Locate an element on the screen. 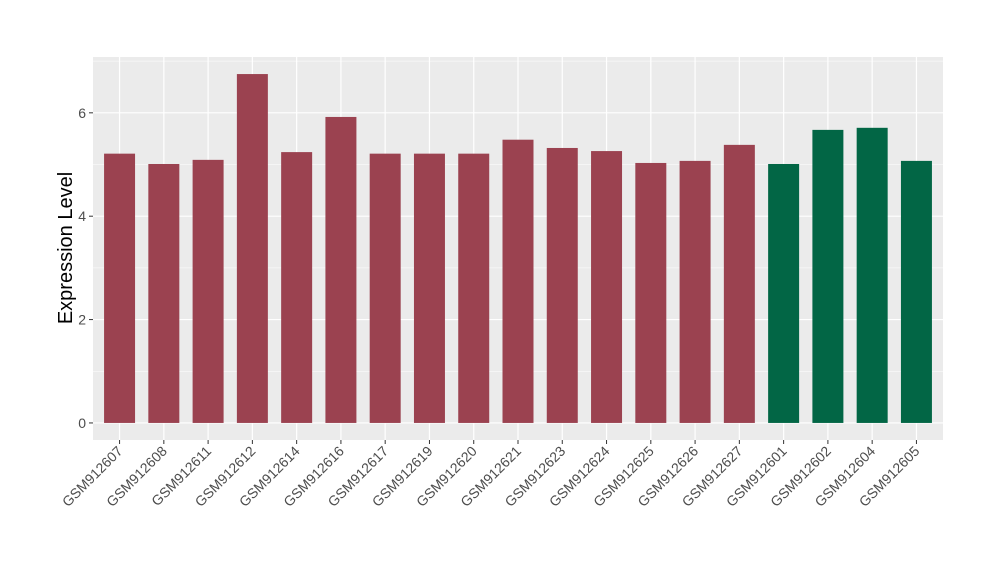 Image resolution: width=1000 pixels, height=585 pixels. bar-GSM912607 is located at coordinates (120, 288).